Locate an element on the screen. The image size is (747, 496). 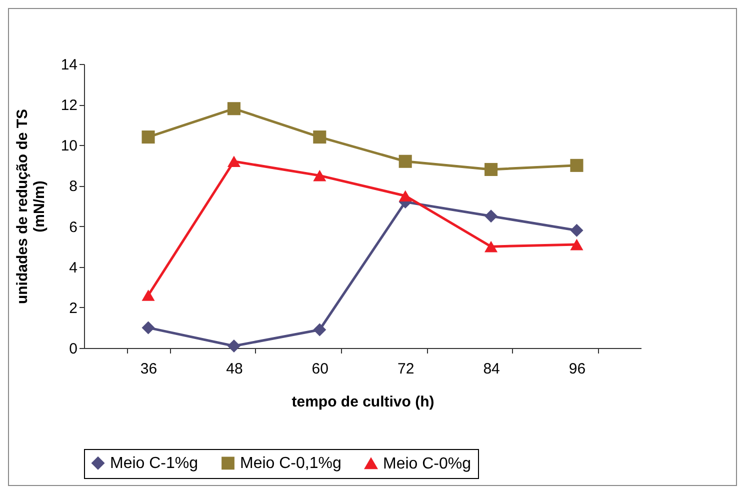
y-tick-label: 6 is located at coordinates (73, 227).